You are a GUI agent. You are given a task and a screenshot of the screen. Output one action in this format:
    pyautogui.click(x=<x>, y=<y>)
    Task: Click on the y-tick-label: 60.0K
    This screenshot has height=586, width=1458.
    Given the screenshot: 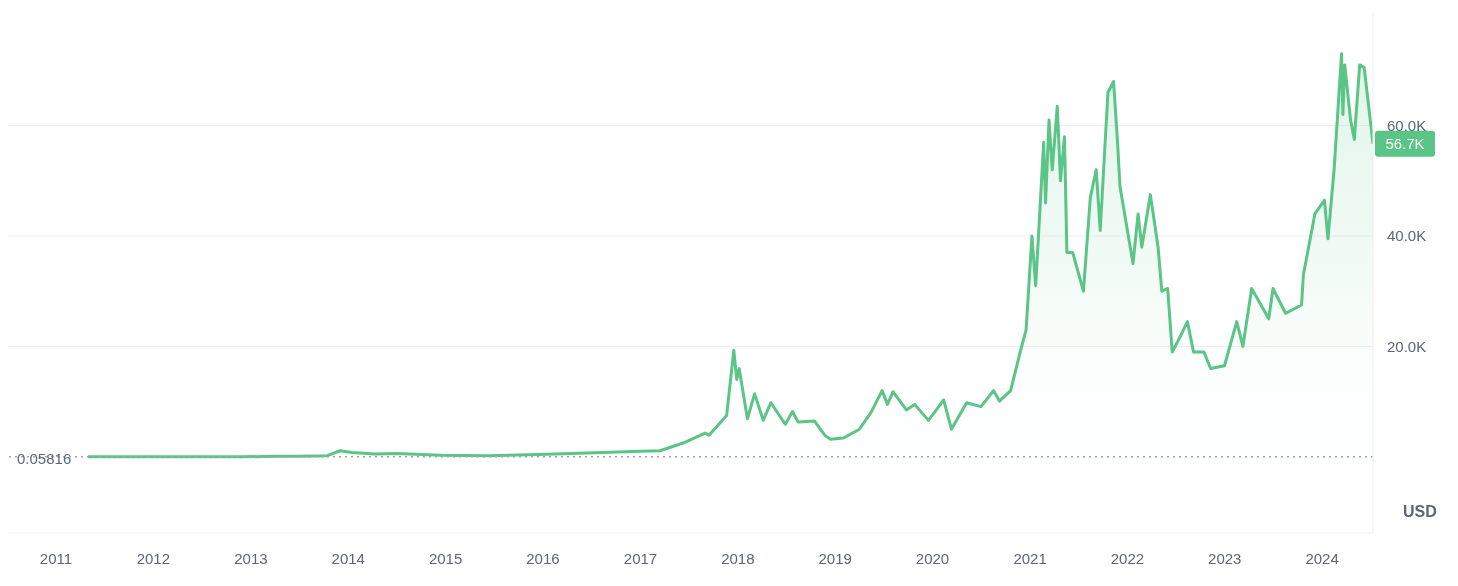 What is the action you would take?
    pyautogui.click(x=1407, y=125)
    